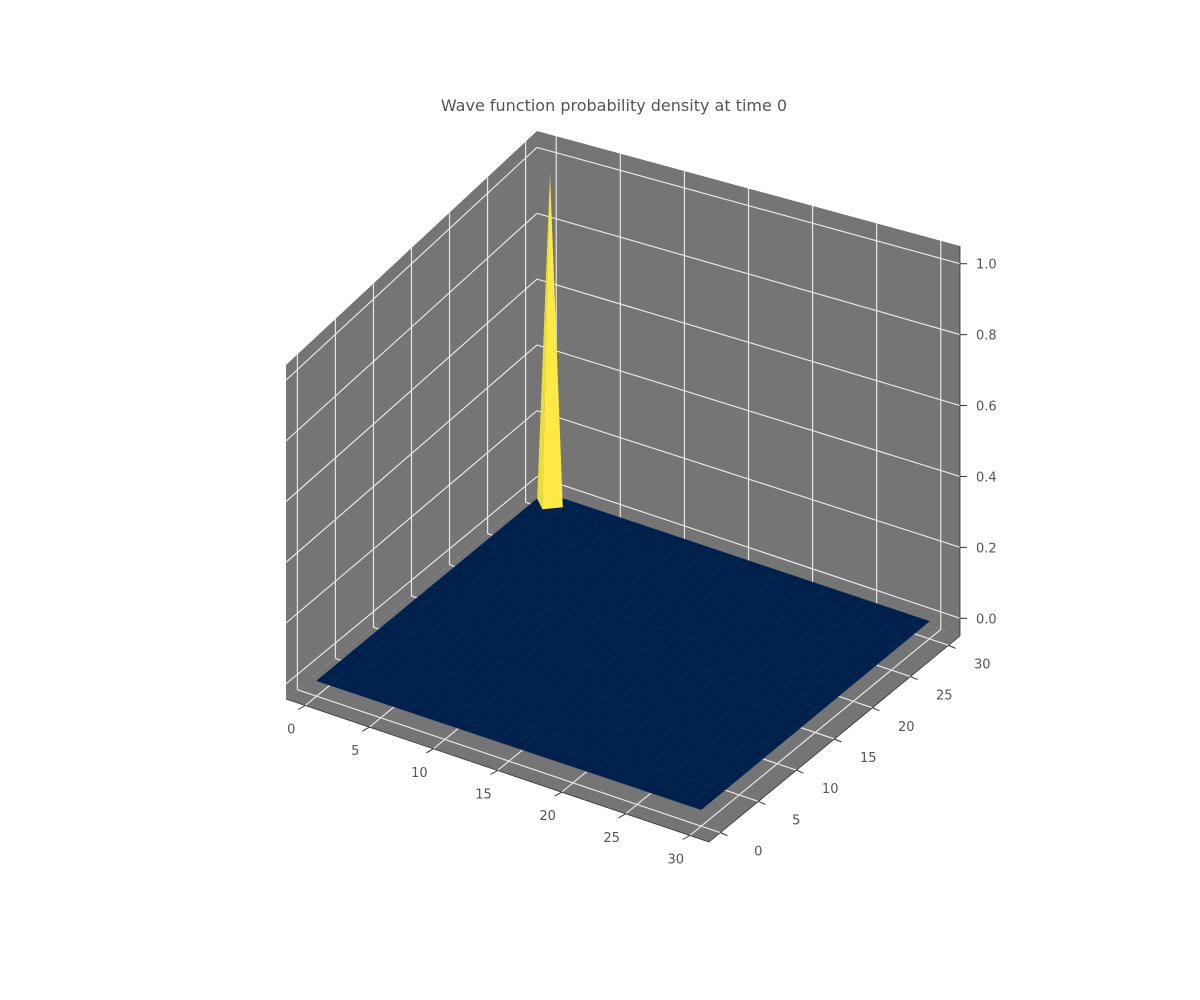 The image size is (1200, 1000). I want to click on y-tick-label: 0, so click(758, 852).